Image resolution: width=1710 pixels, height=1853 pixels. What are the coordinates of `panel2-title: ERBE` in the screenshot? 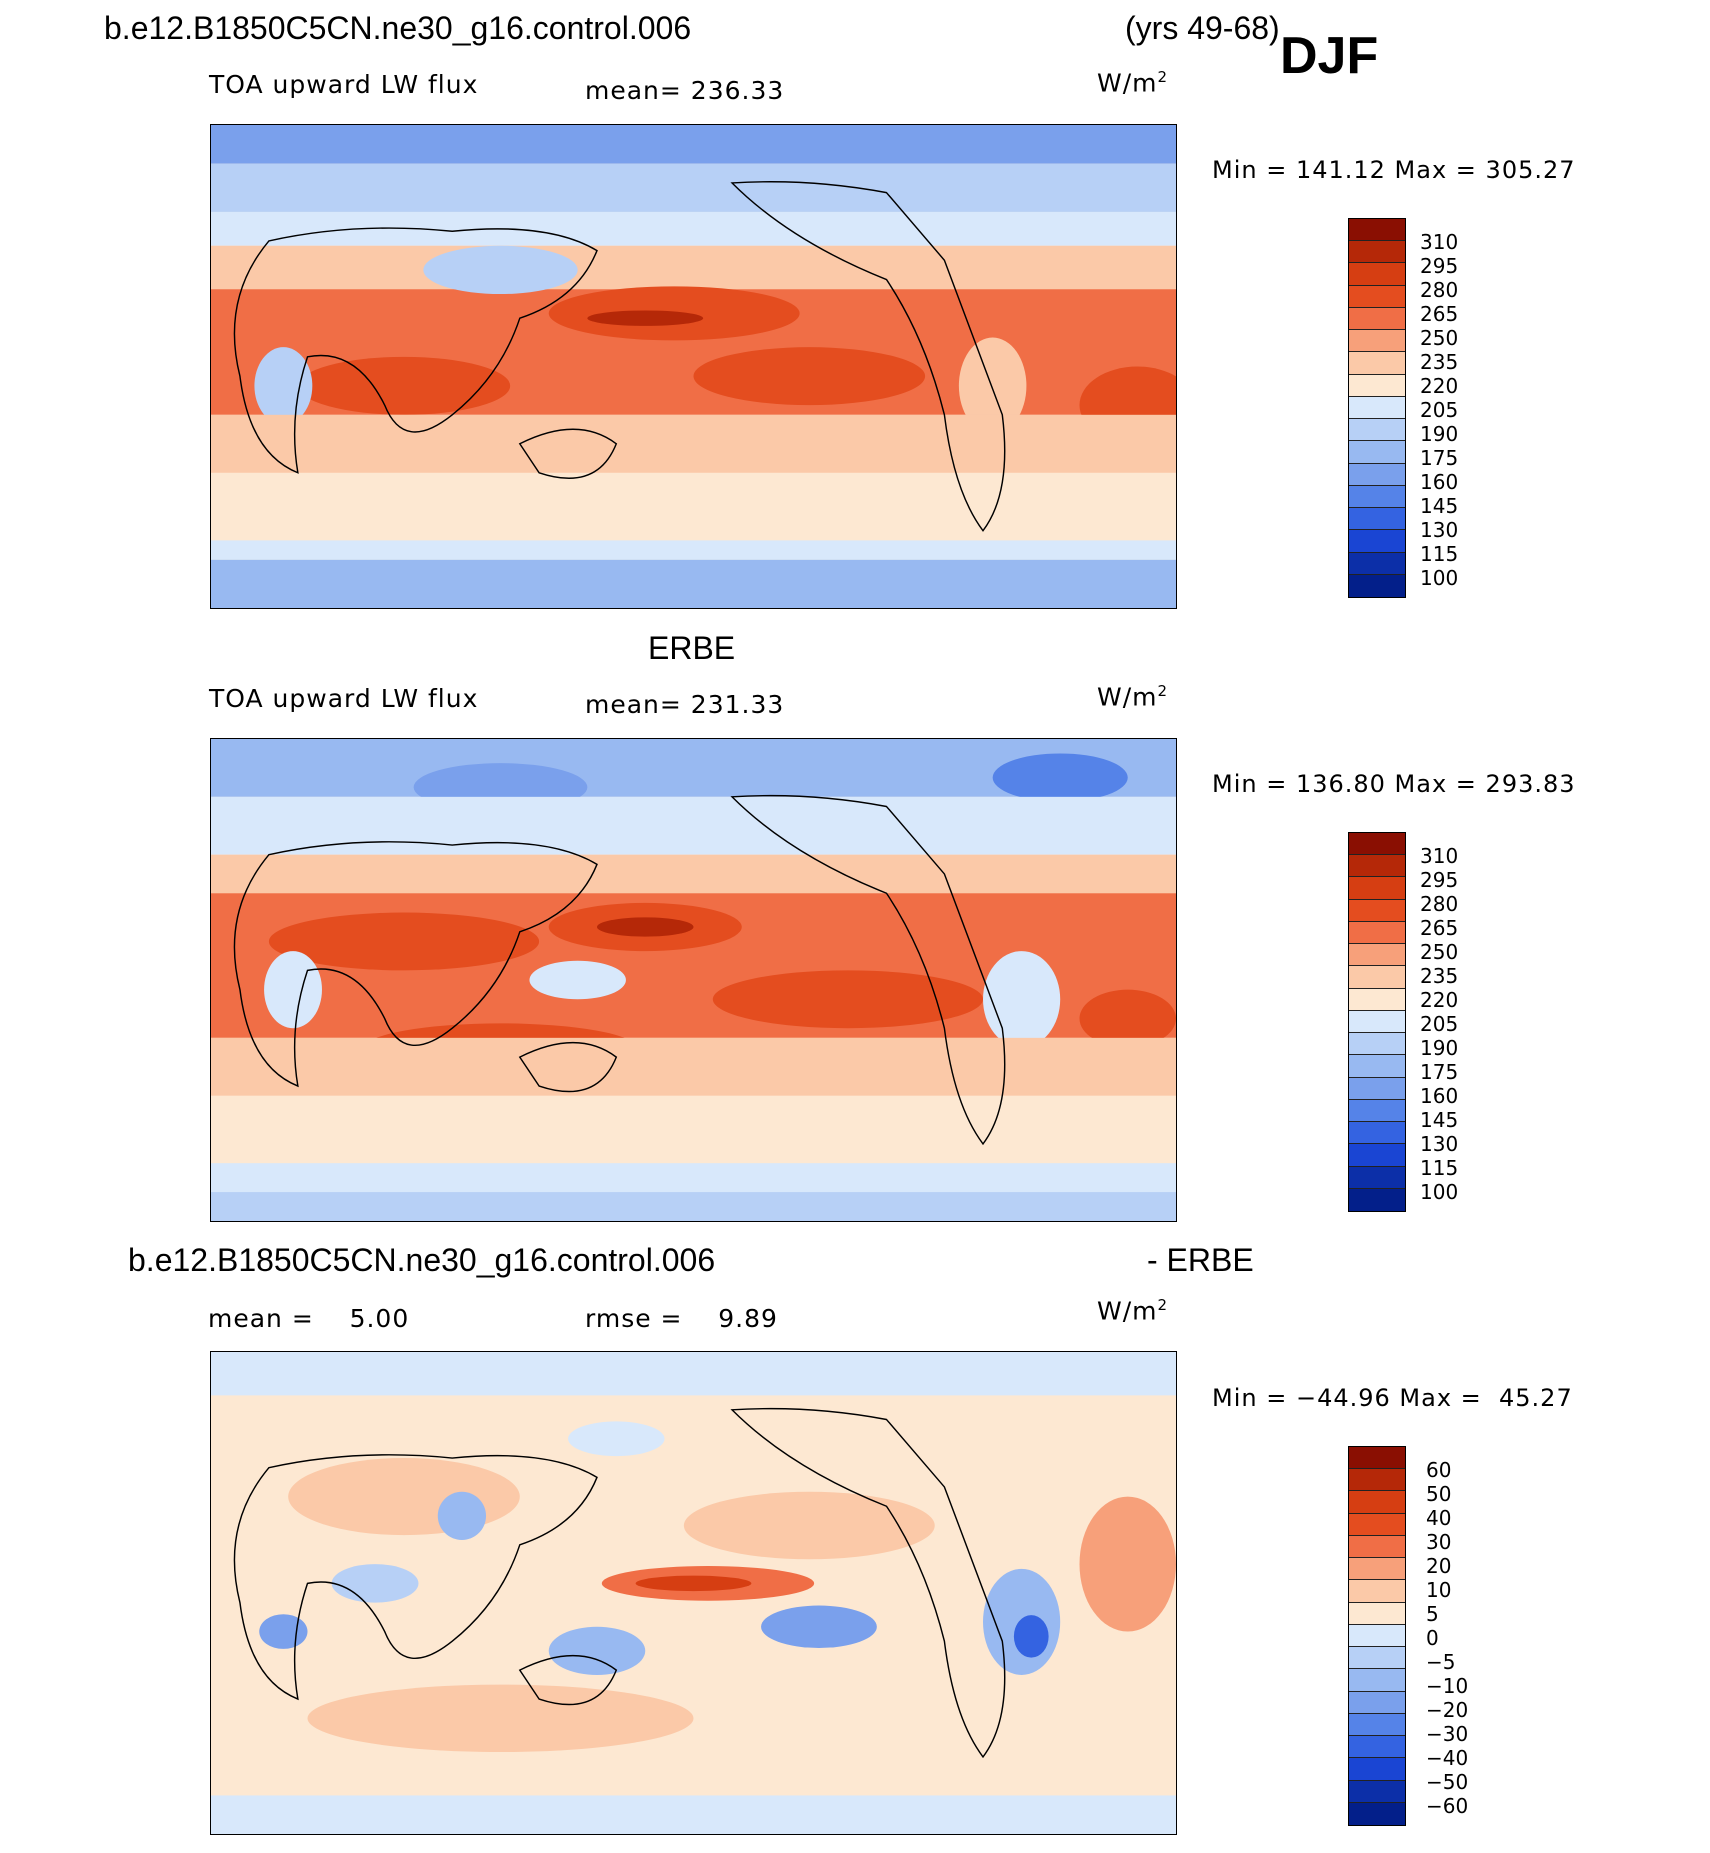 It's located at (692, 648).